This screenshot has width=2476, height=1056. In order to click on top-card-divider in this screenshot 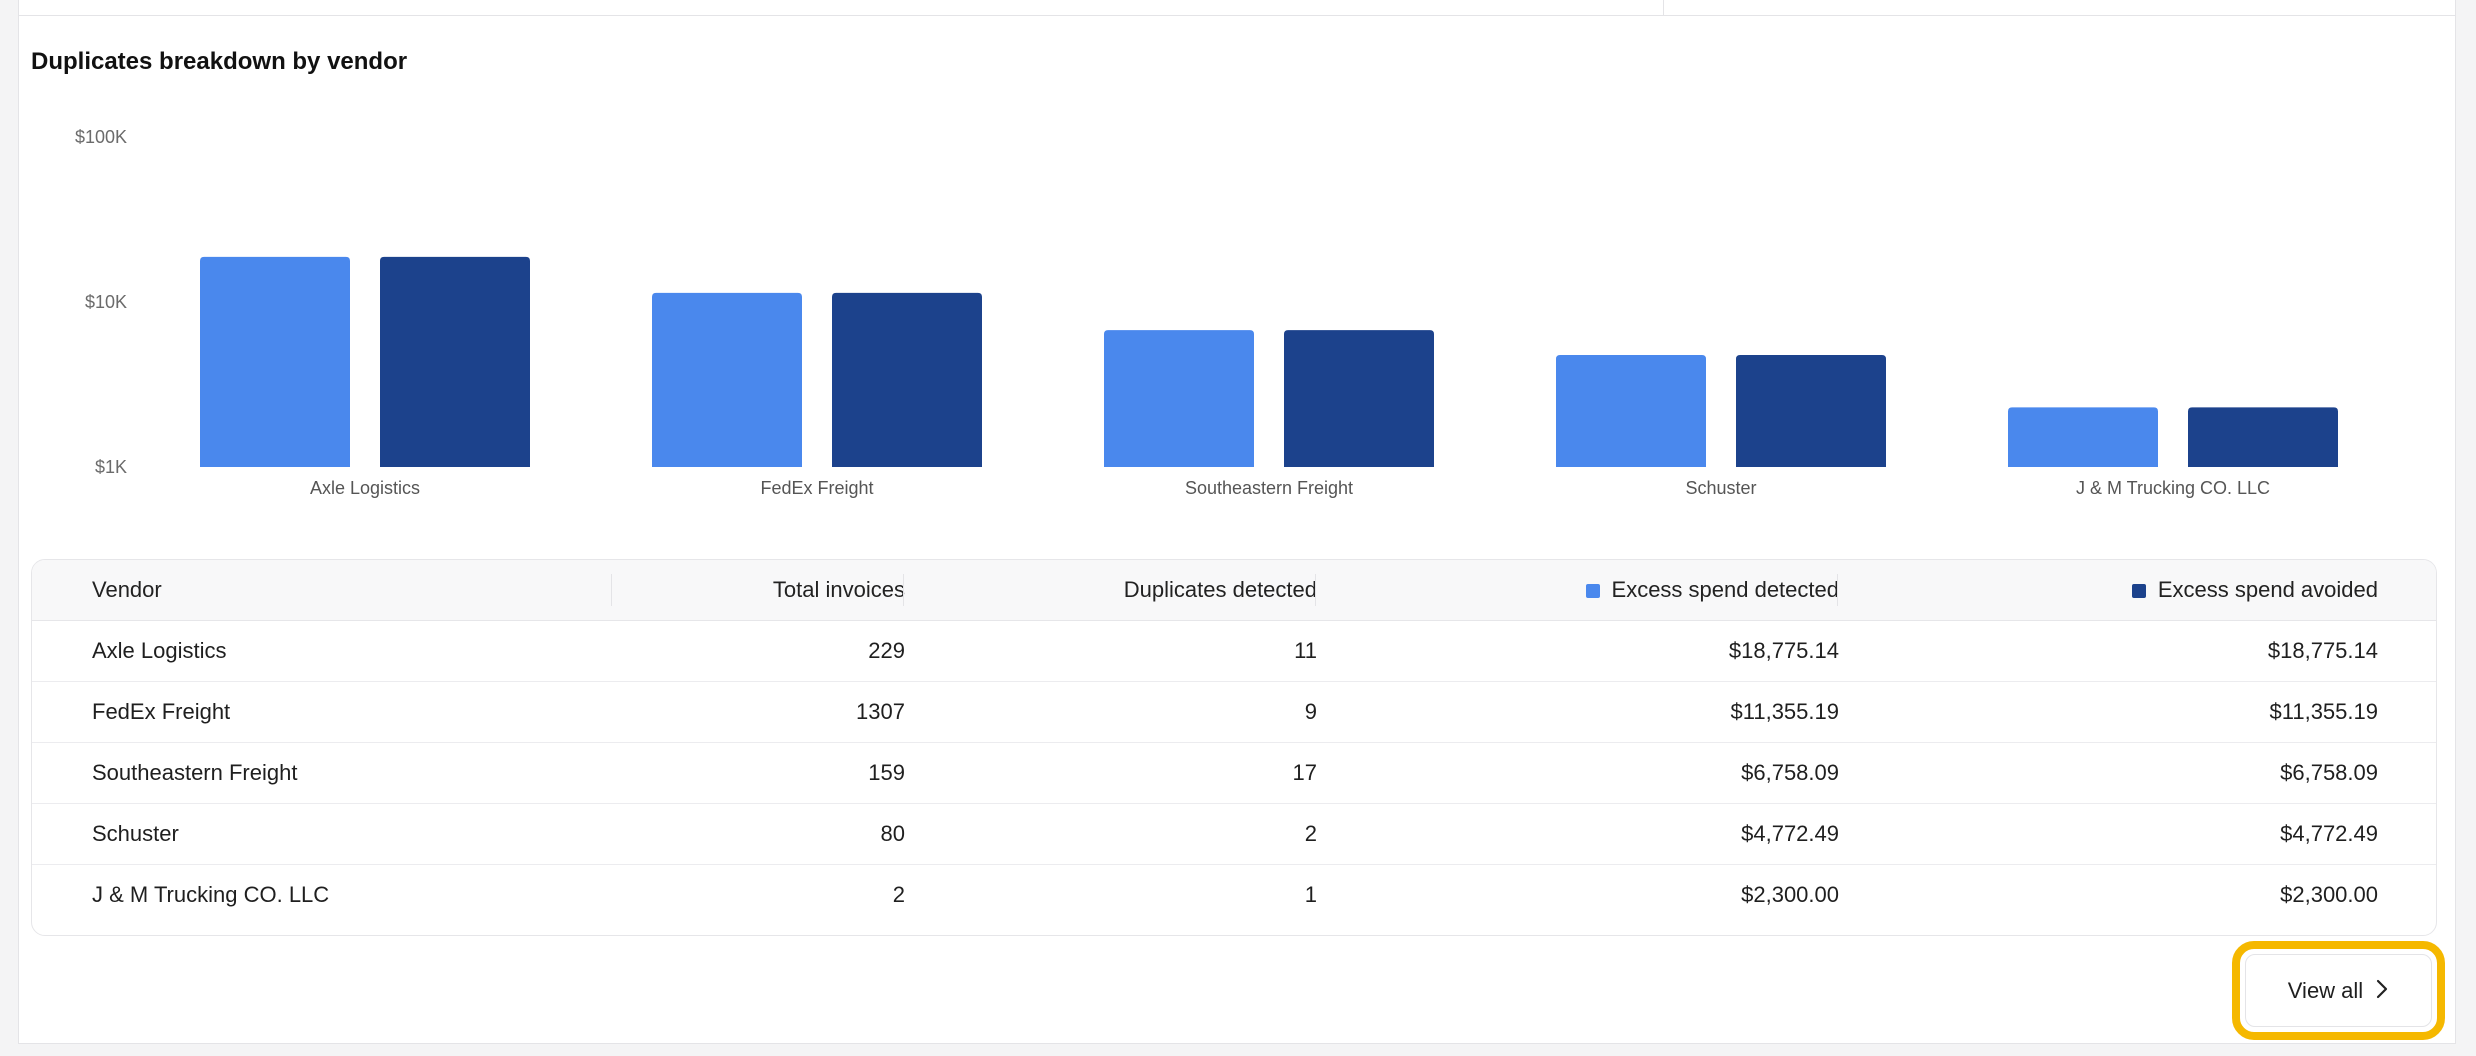, I will do `click(1663, 8)`.